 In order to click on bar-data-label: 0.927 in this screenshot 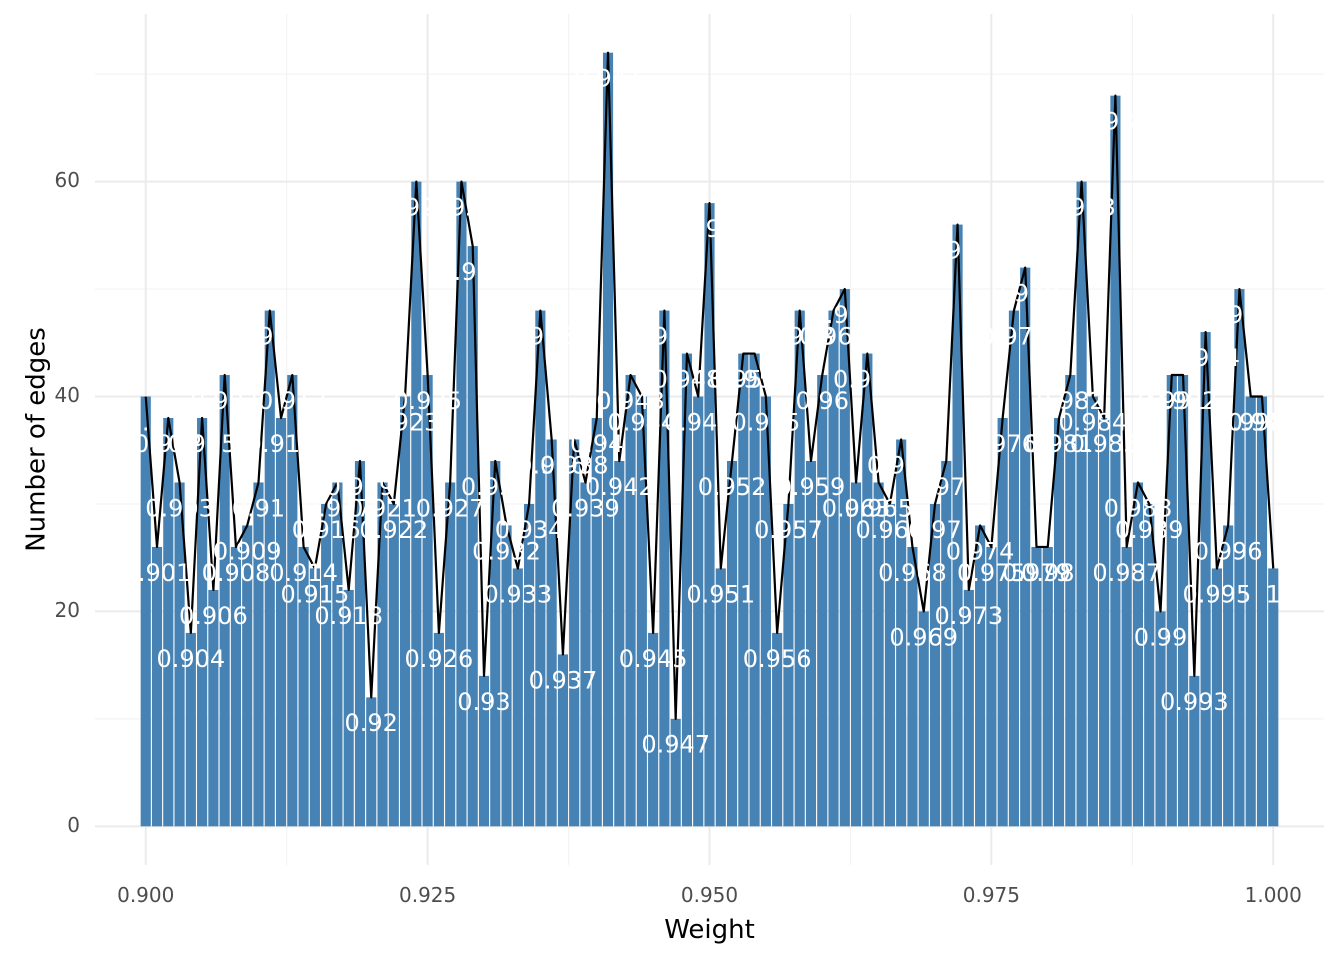, I will do `click(450, 508)`.